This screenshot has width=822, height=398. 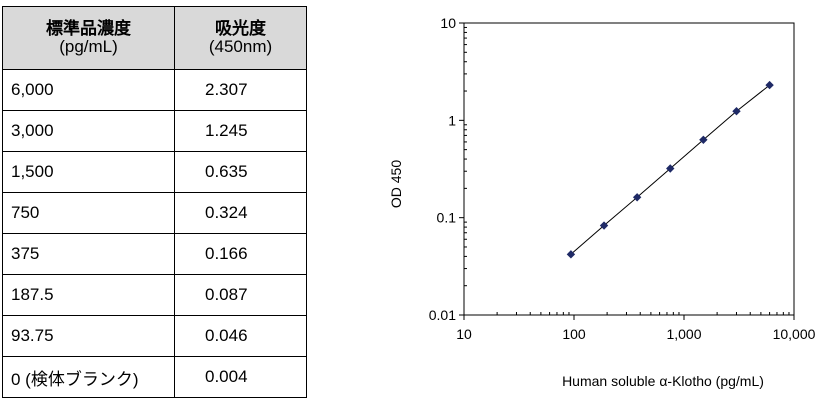 What do you see at coordinates (442, 315) in the screenshot?
I see `y-tick-label: 0.01` at bounding box center [442, 315].